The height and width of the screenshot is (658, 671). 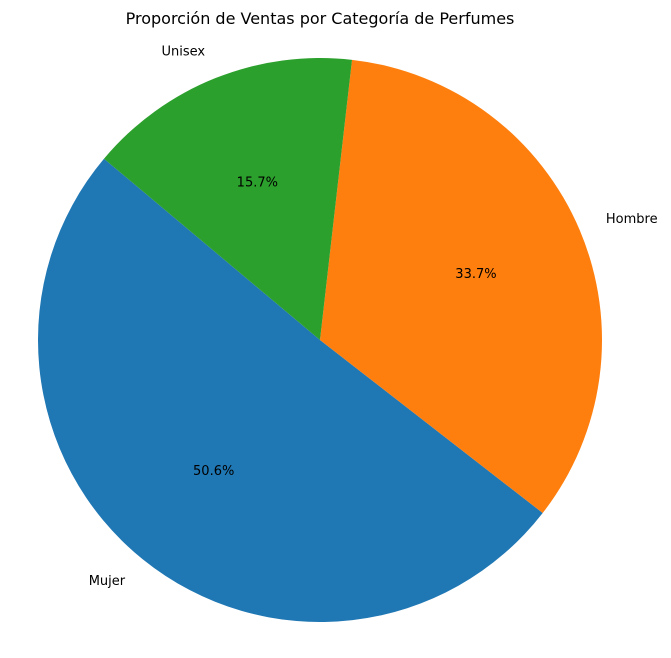 What do you see at coordinates (107, 581) in the screenshot?
I see `slice-label-mujer: Mujer` at bounding box center [107, 581].